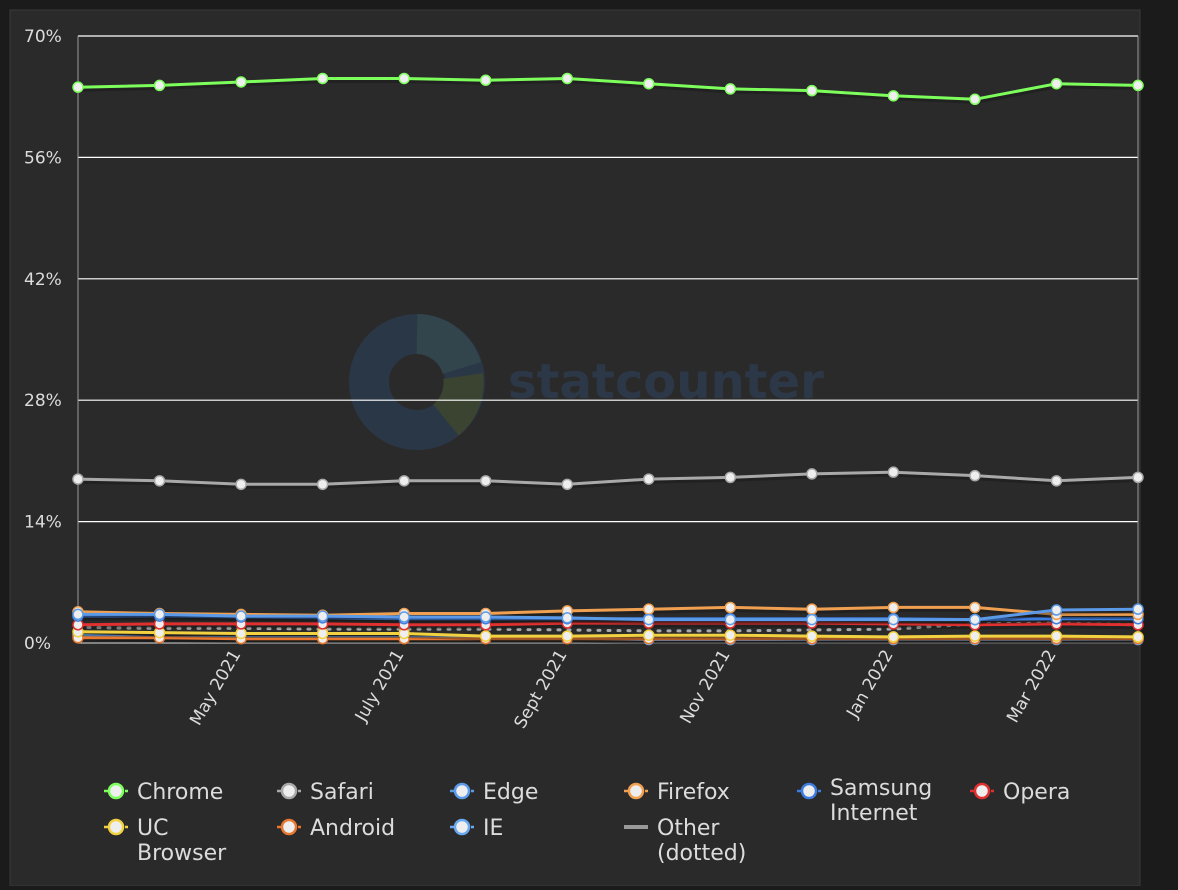 Image resolution: width=1178 pixels, height=890 pixels. I want to click on legend-label-firefox: Firefox, so click(693, 792).